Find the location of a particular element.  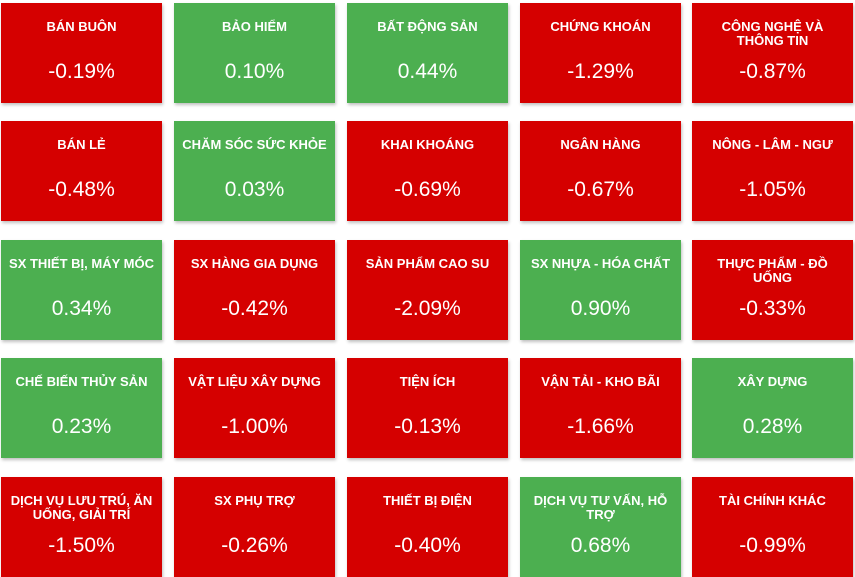

sector-name: BẤT ĐỘNG SẢN is located at coordinates (427, 26).